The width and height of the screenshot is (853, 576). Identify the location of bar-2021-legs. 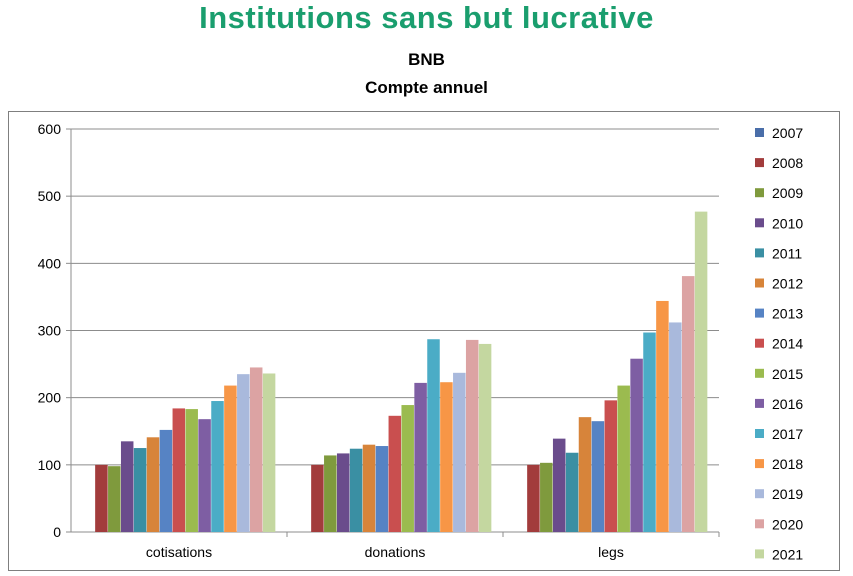
(701, 371).